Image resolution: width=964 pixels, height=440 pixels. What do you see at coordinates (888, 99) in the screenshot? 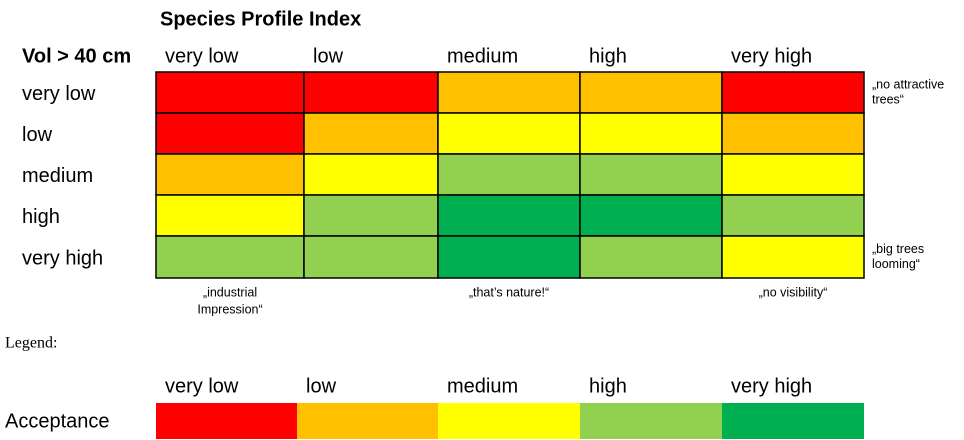
I see `side-note: trees“` at bounding box center [888, 99].